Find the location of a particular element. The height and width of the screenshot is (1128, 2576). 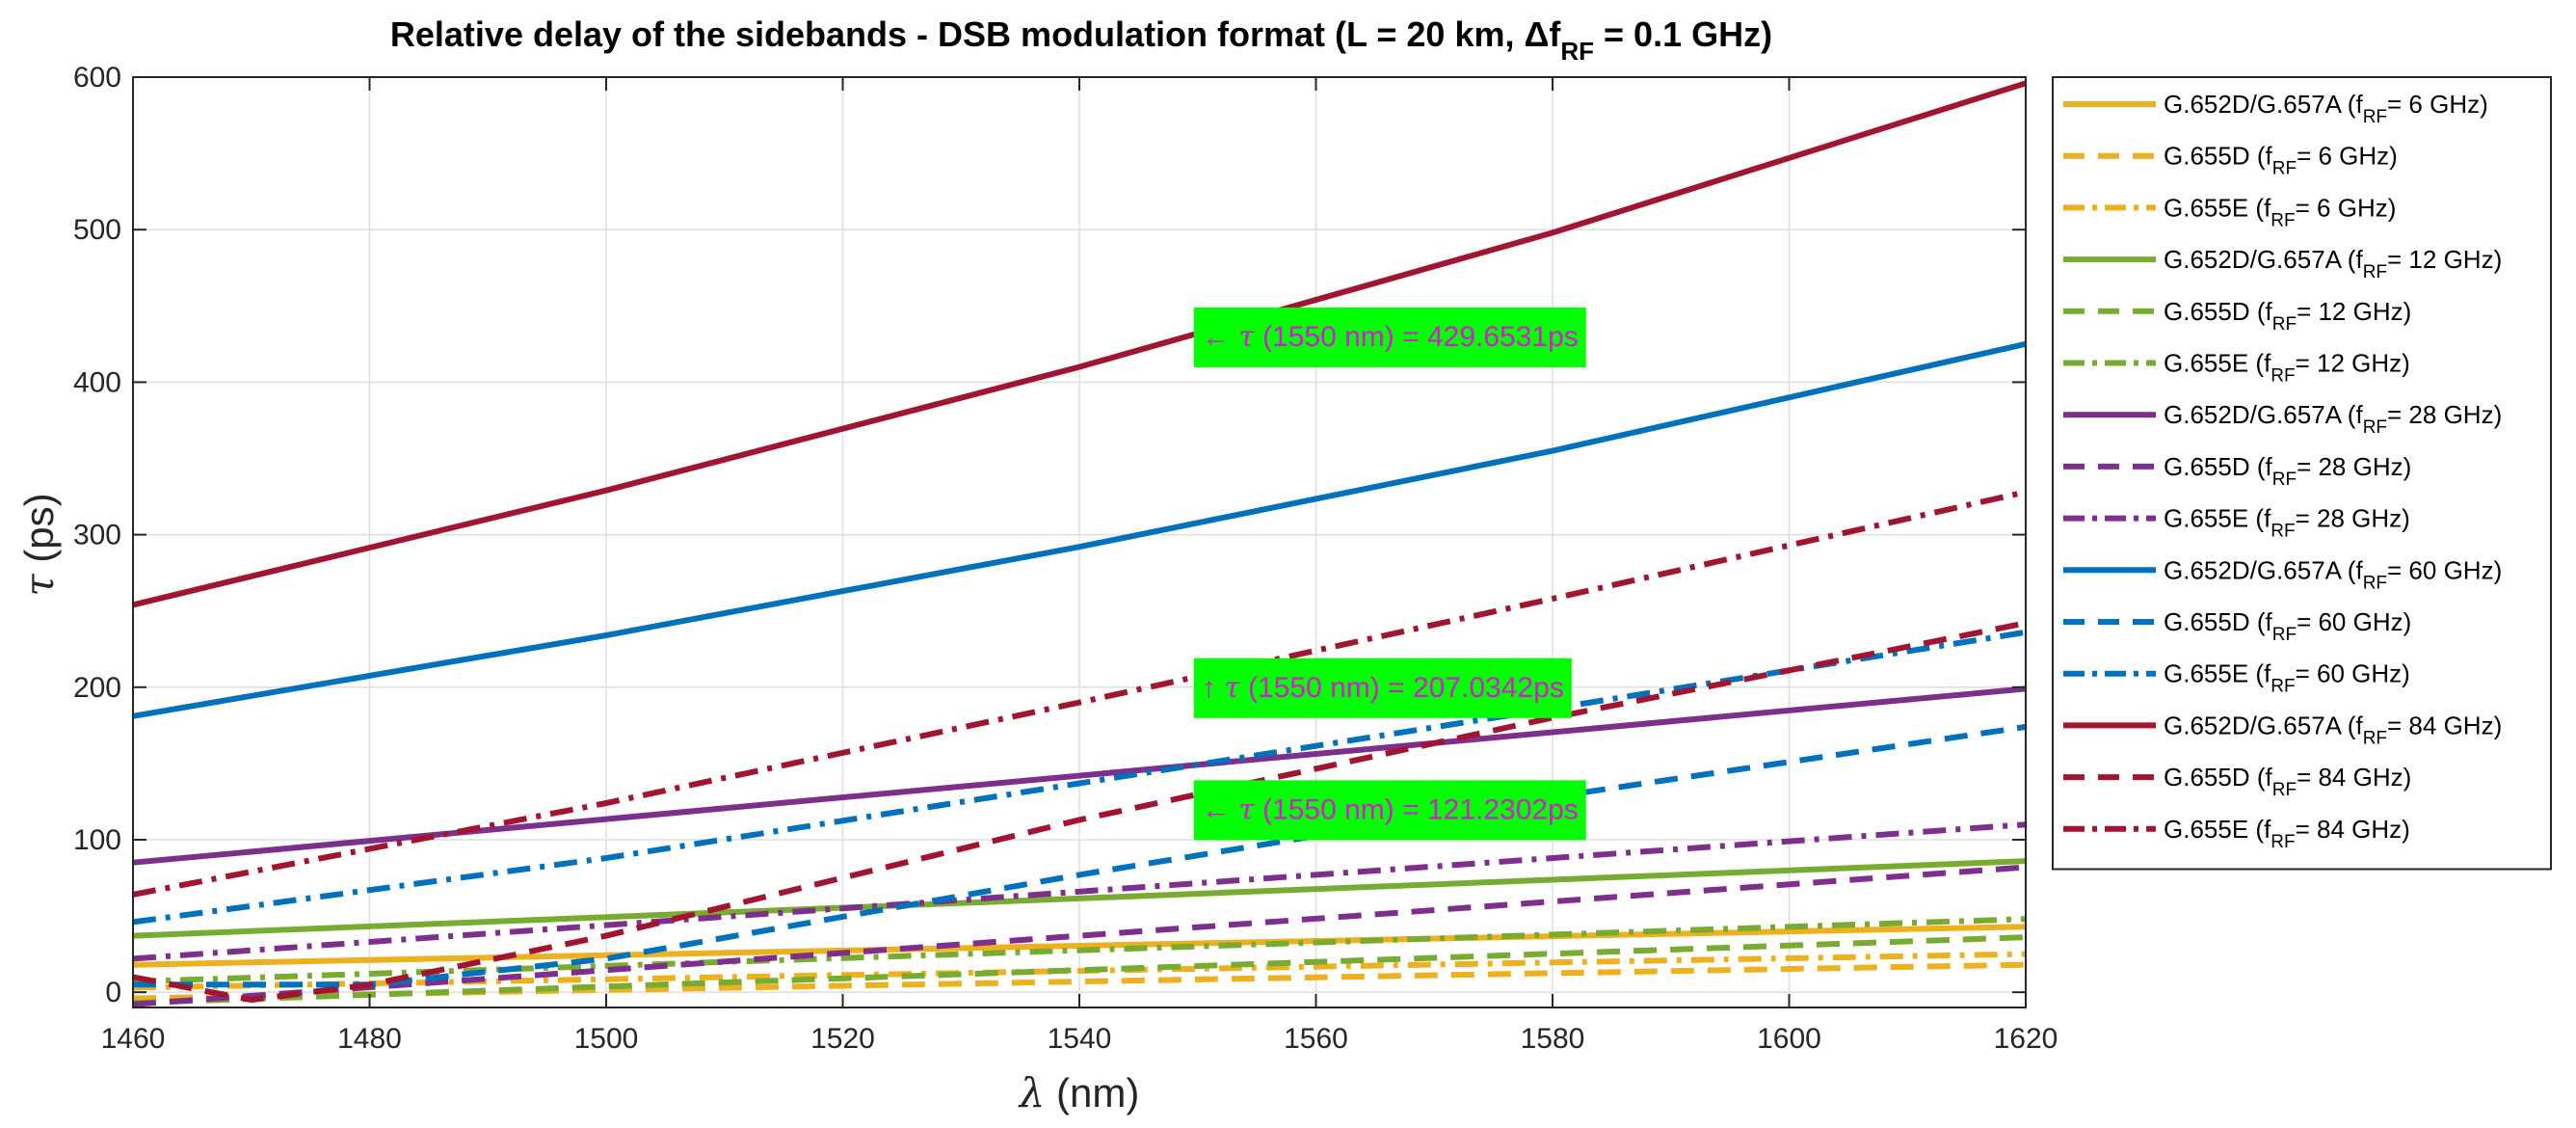

legend-label: G.655D (fRF= 28 GHz) is located at coordinates (2287, 471).